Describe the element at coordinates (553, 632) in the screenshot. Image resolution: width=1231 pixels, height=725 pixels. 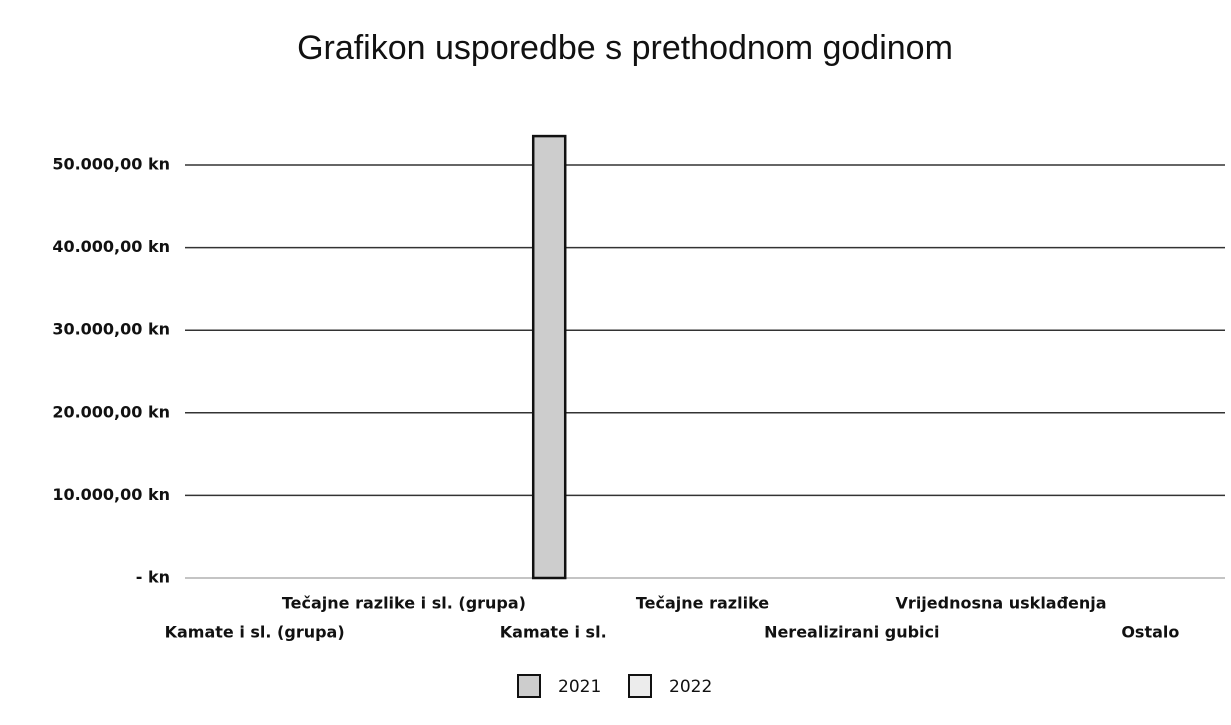
I see `x-tick-label: Kamate i sl.` at that location.